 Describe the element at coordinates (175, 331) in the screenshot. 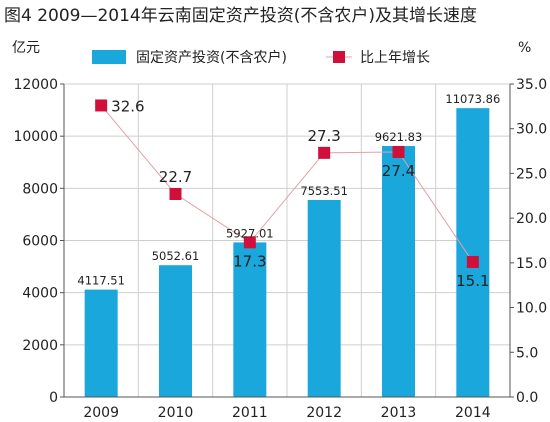

I see `bar-2010` at that location.